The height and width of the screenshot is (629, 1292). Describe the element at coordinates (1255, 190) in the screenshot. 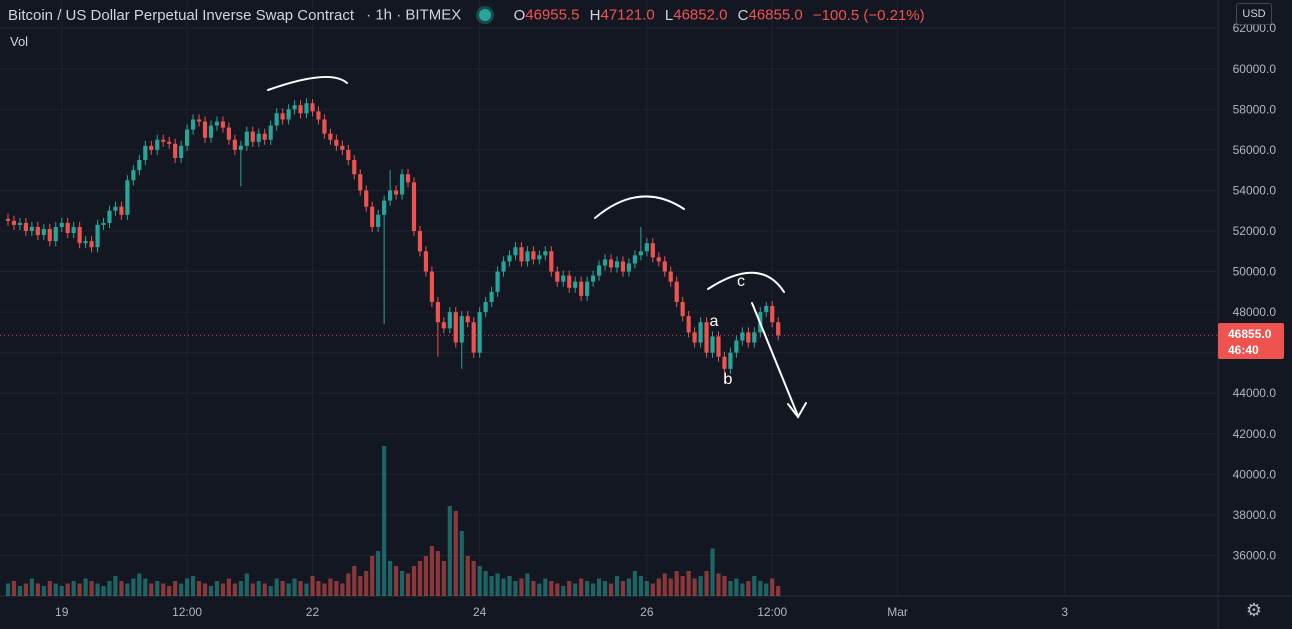

I see `price-tick-label: 54000.0` at that location.